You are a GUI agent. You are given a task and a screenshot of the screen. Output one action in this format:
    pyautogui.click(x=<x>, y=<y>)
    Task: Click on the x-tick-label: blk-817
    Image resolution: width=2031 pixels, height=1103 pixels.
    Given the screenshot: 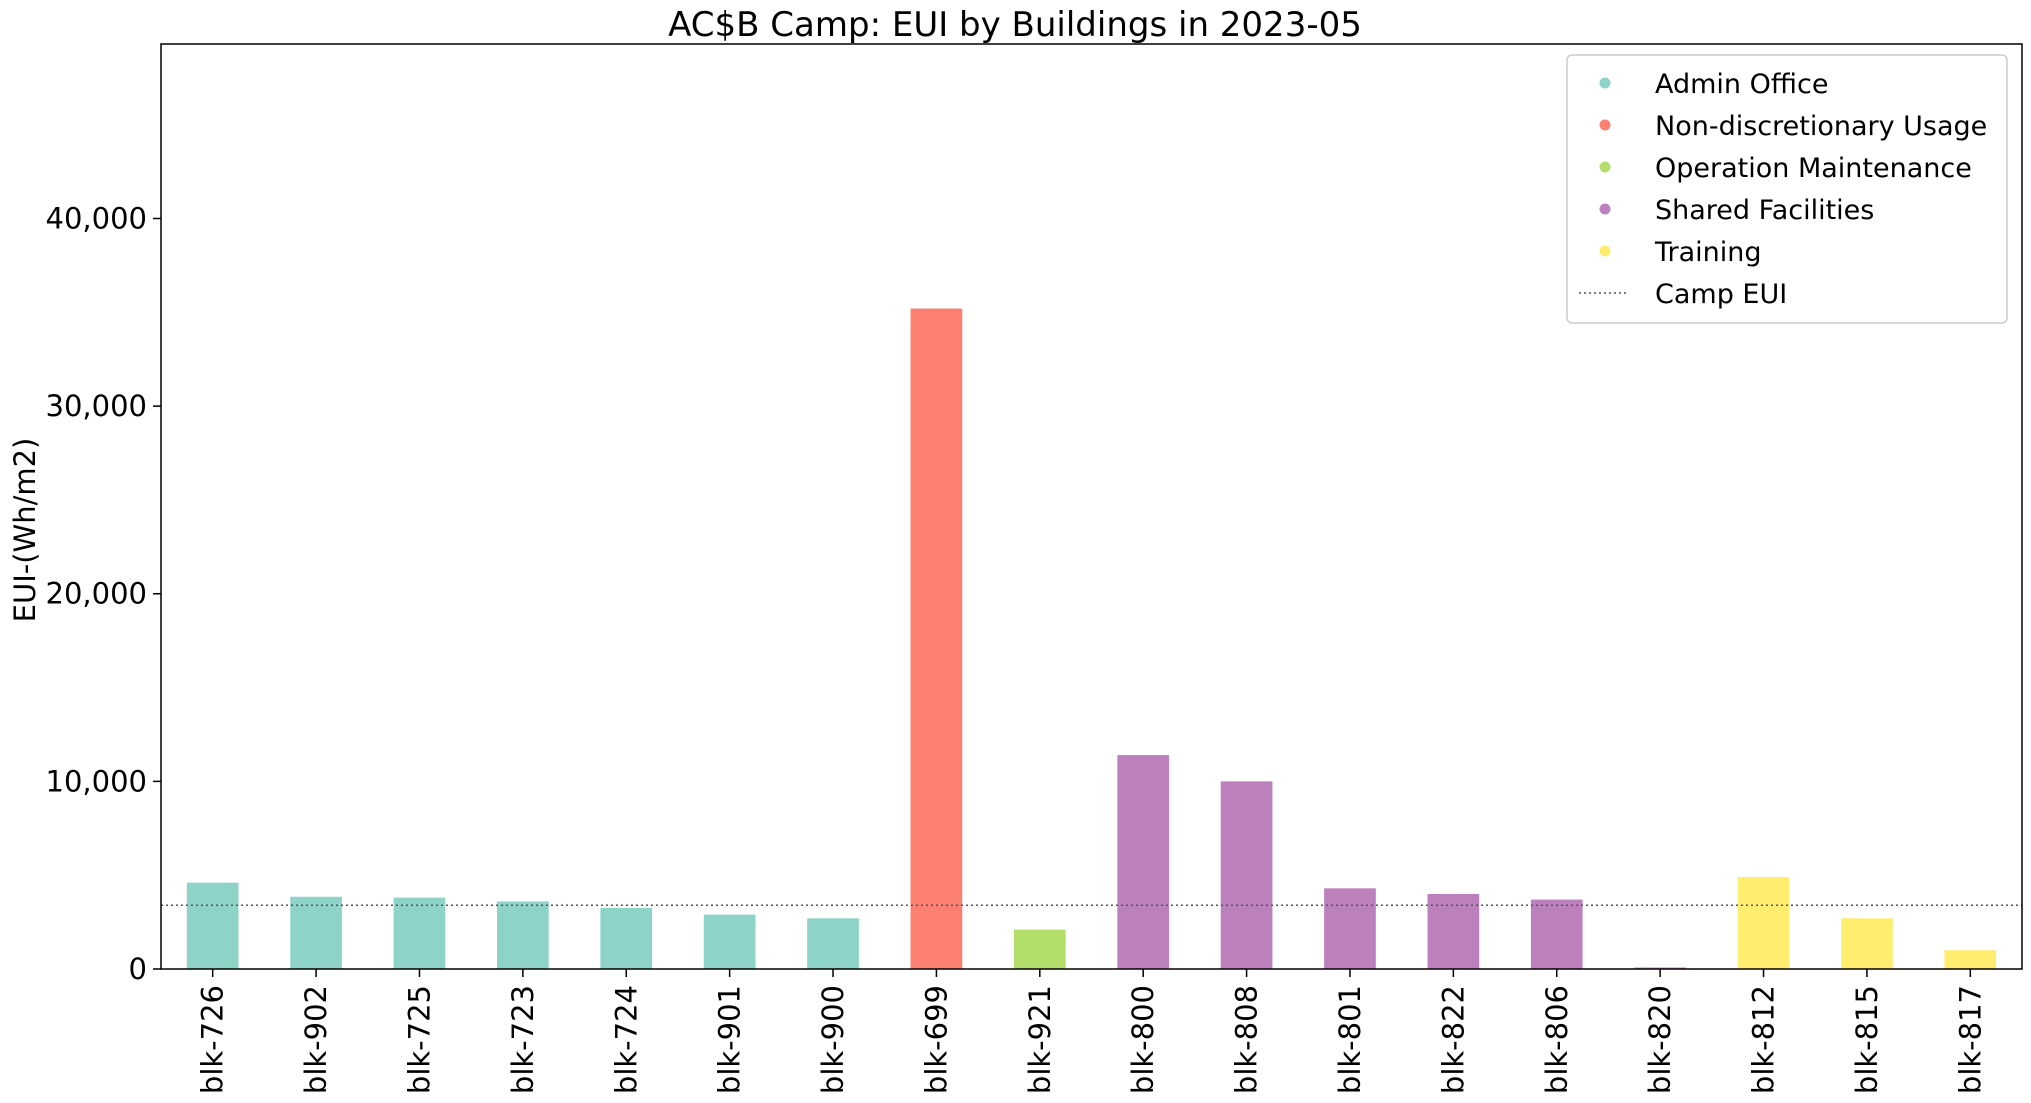 What is the action you would take?
    pyautogui.click(x=1970, y=1039)
    